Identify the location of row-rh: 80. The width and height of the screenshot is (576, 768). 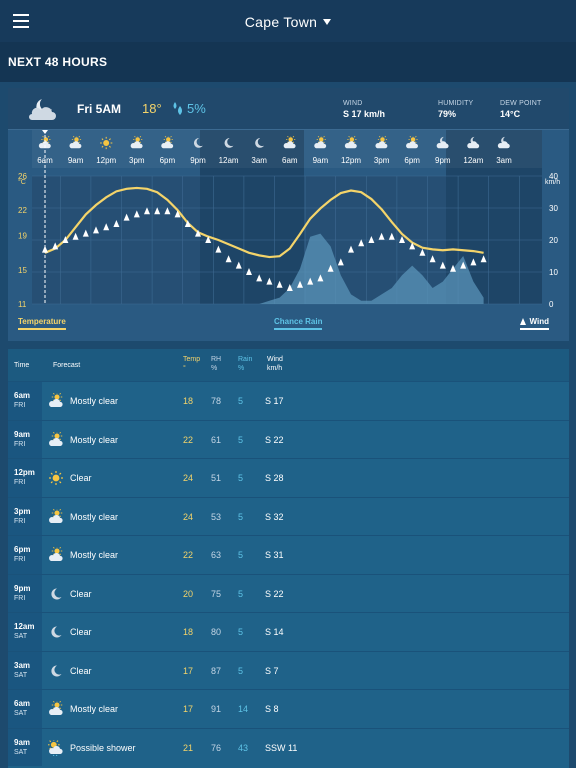
(216, 632).